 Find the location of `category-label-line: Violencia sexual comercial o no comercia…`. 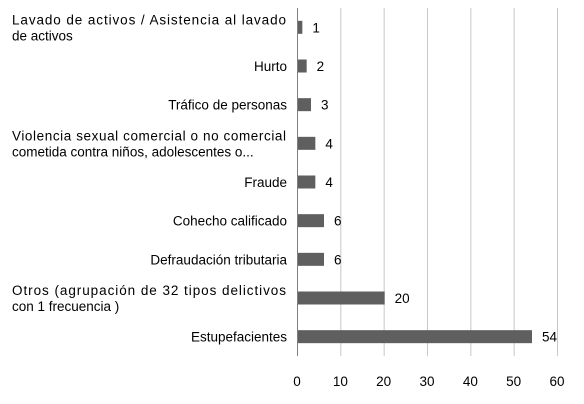

category-label-line: Violencia sexual comercial o no comercia… is located at coordinates (149, 135).